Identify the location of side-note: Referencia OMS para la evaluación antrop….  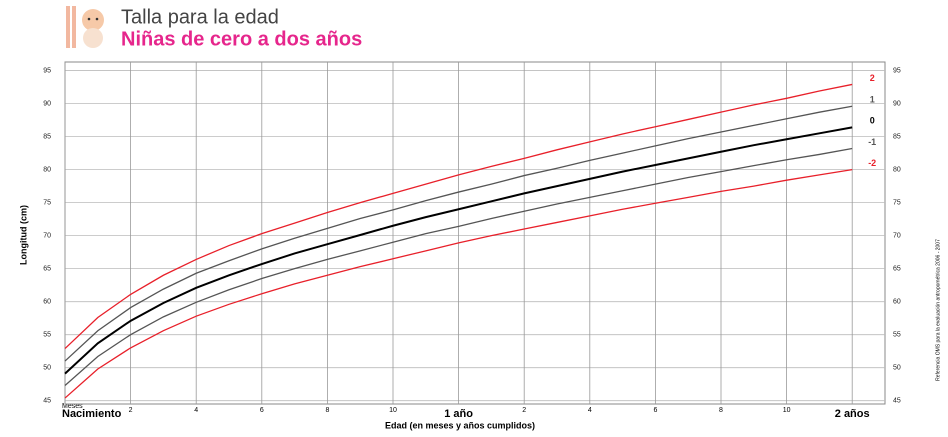
(938, 310).